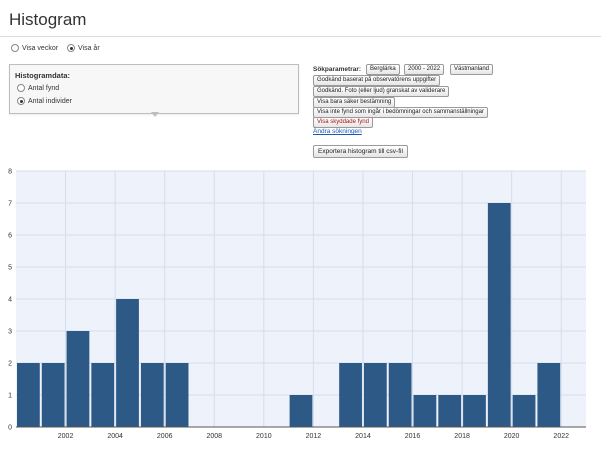  I want to click on radio-count-findings, so click(21, 88).